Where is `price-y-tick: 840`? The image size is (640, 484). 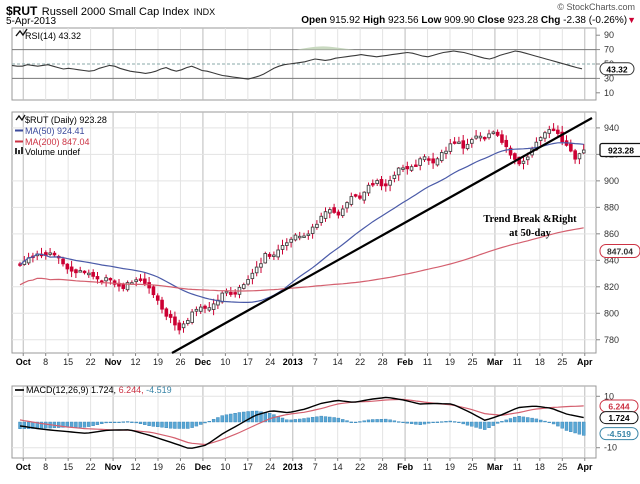 price-y-tick: 840 is located at coordinates (611, 260).